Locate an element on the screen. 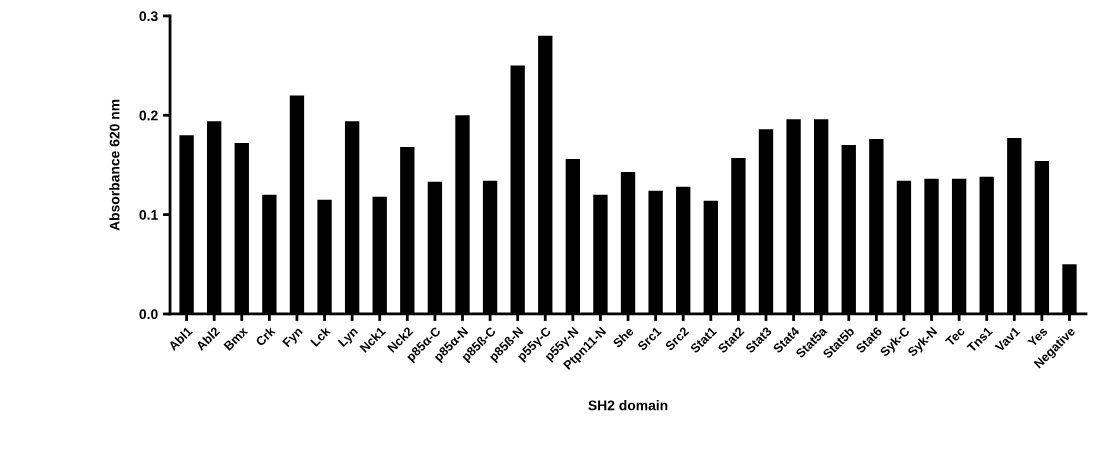 The image size is (1097, 455). x-tick-label: She is located at coordinates (623, 337).